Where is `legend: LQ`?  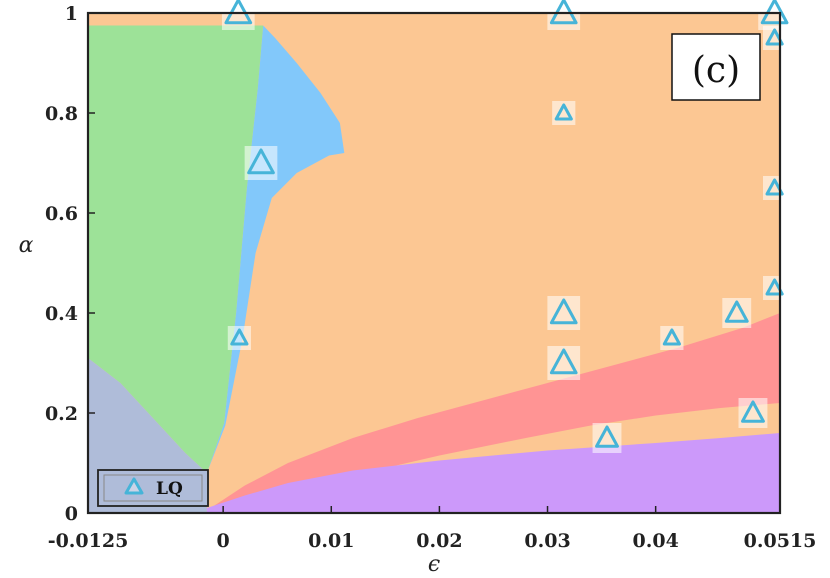 legend: LQ is located at coordinates (153, 488).